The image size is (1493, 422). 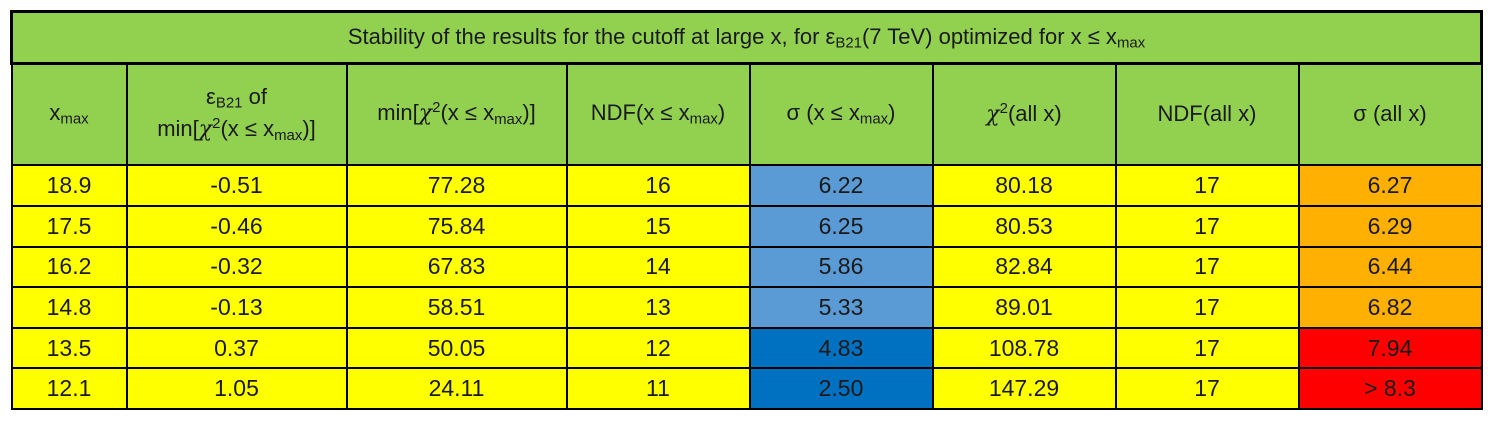 What do you see at coordinates (841, 226) in the screenshot?
I see `cell-sigma-x: 6.25` at bounding box center [841, 226].